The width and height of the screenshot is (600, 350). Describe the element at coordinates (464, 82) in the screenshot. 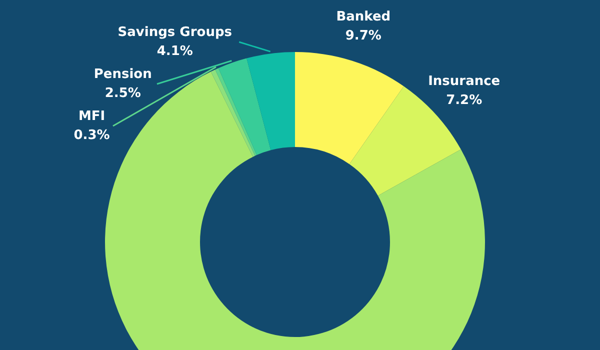

I see `slice-label: Insurance` at that location.